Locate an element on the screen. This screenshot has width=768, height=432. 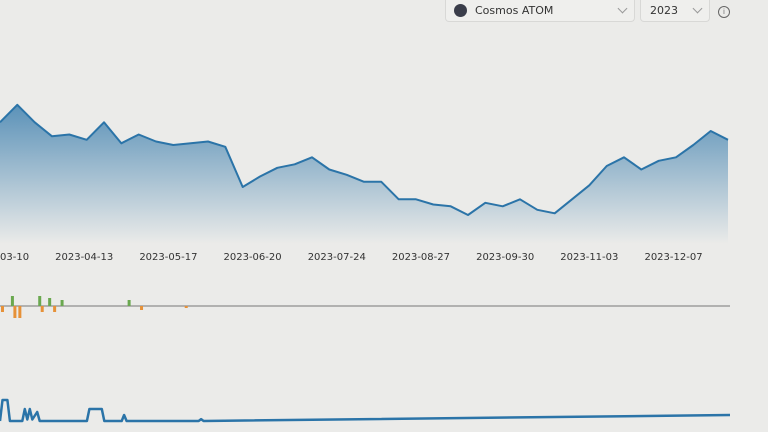
x-tick-label: 2023-03-10 is located at coordinates (14, 257).